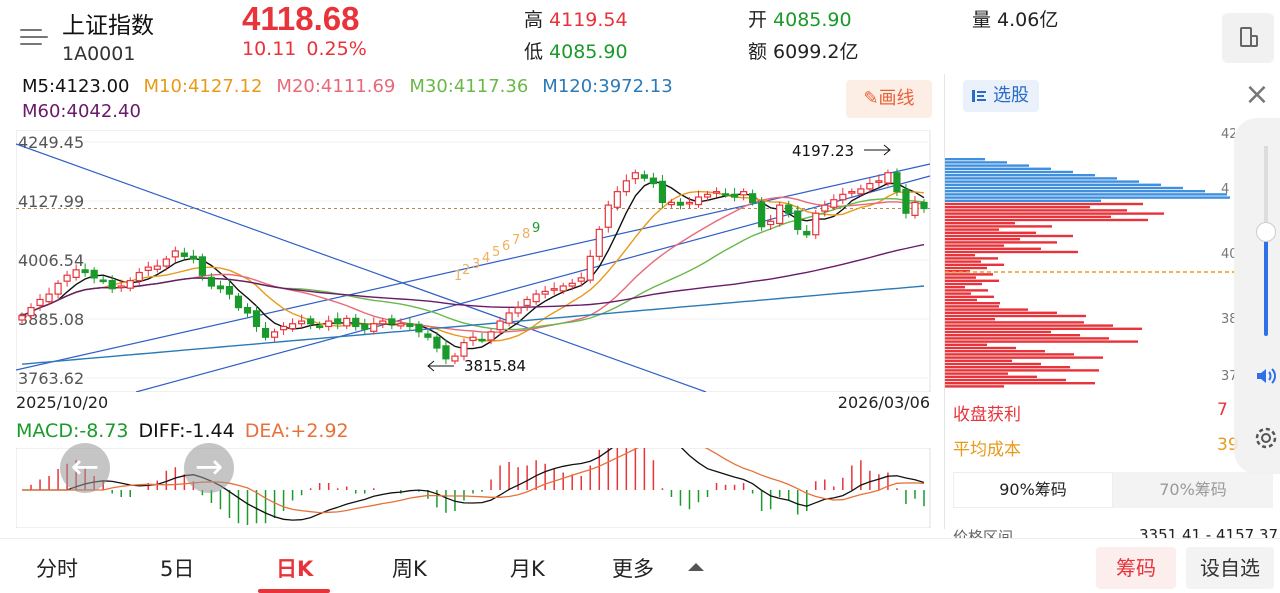 This screenshot has width=1280, height=593. What do you see at coordinates (1001, 96) in the screenshot?
I see `stock-picker-button: 选股` at bounding box center [1001, 96].